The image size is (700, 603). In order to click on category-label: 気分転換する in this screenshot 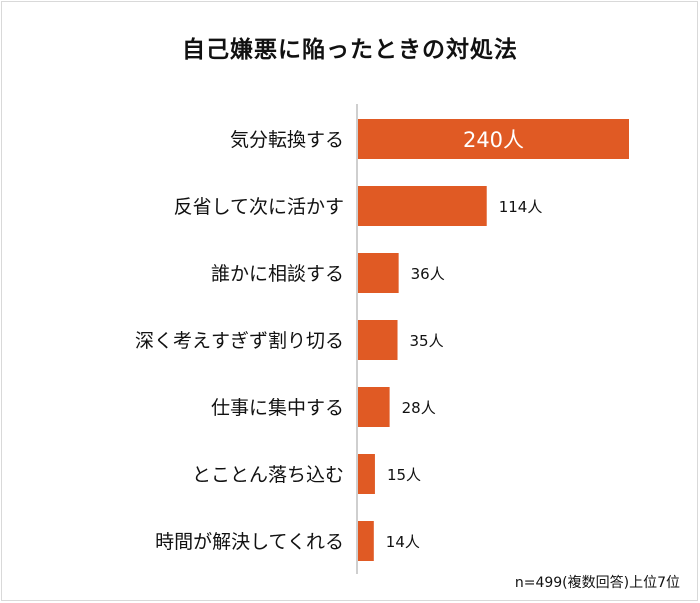, I will do `click(287, 140)`.